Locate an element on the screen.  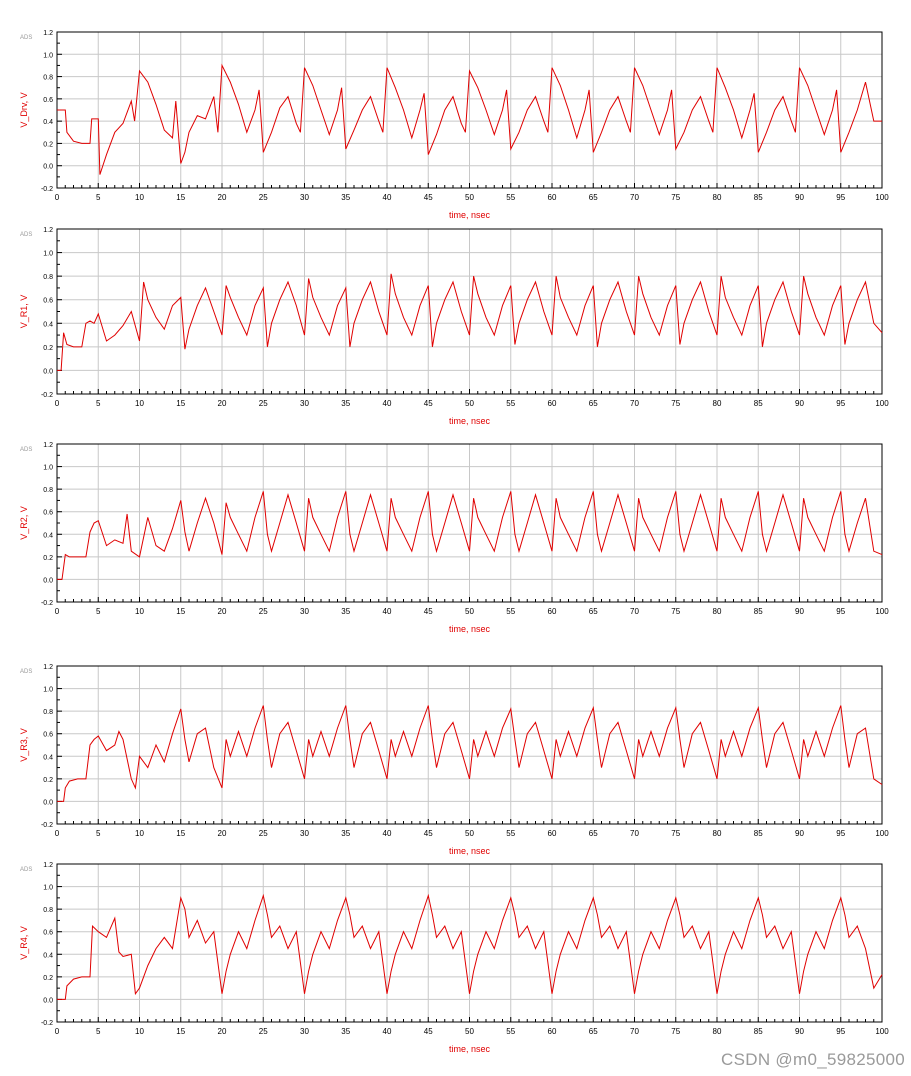
x-tick-label: 5 is located at coordinates (98, 1031).